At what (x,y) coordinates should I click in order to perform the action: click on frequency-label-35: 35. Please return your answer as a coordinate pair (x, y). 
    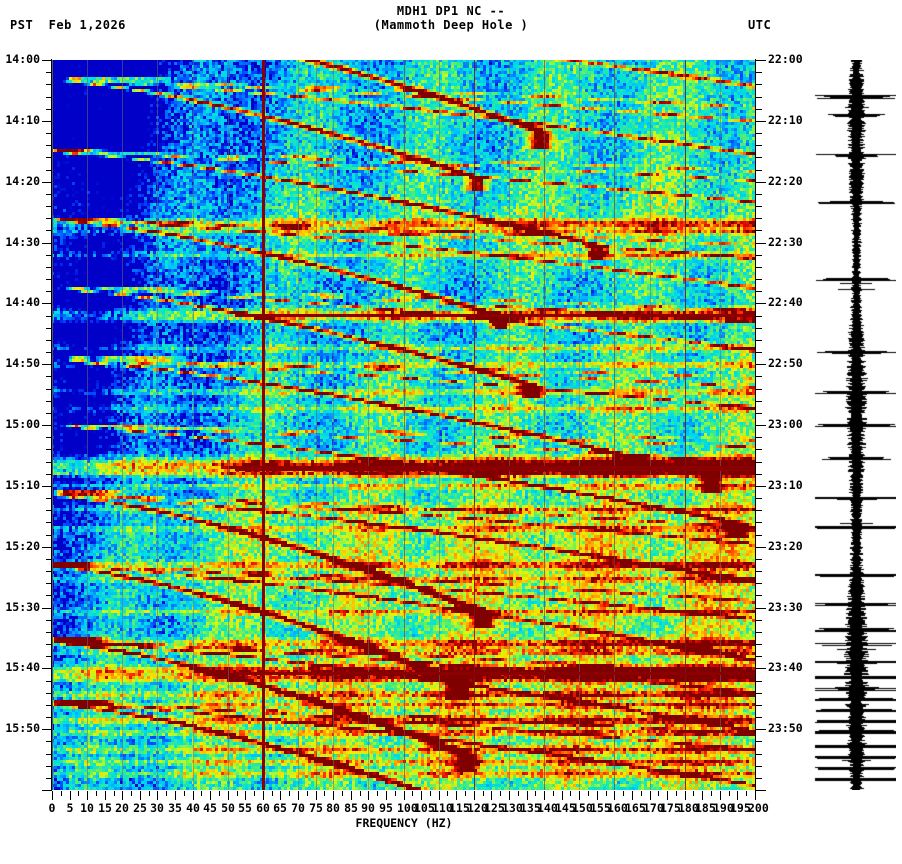
    Looking at the image, I should click on (175, 808).